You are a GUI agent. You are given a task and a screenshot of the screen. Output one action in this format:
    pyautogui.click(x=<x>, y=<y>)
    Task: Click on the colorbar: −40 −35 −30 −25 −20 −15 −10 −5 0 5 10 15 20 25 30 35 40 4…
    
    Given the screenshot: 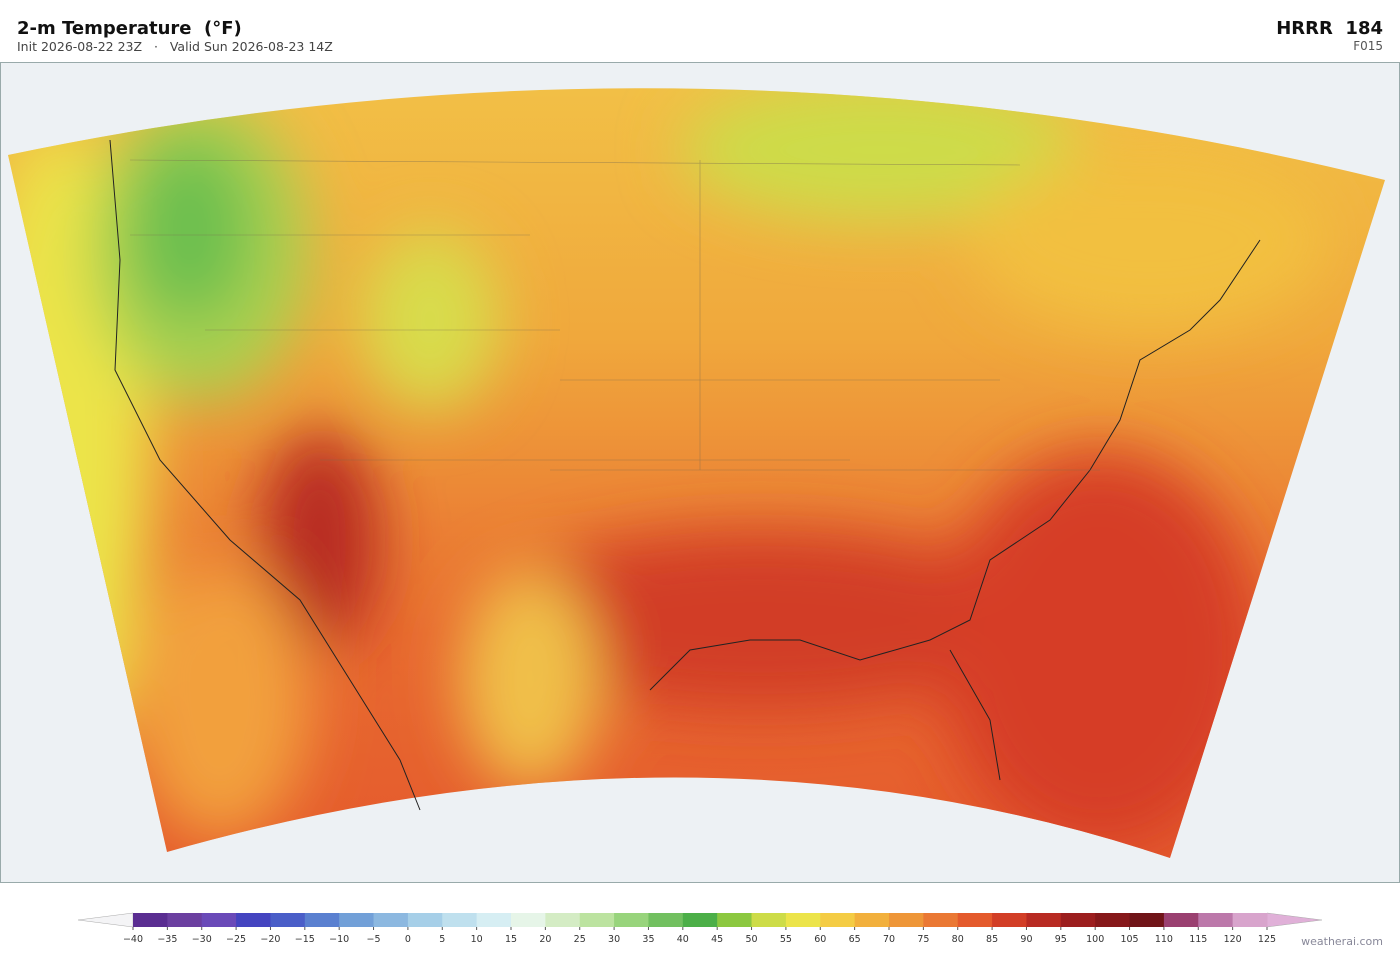 What is the action you would take?
    pyautogui.click(x=700, y=928)
    